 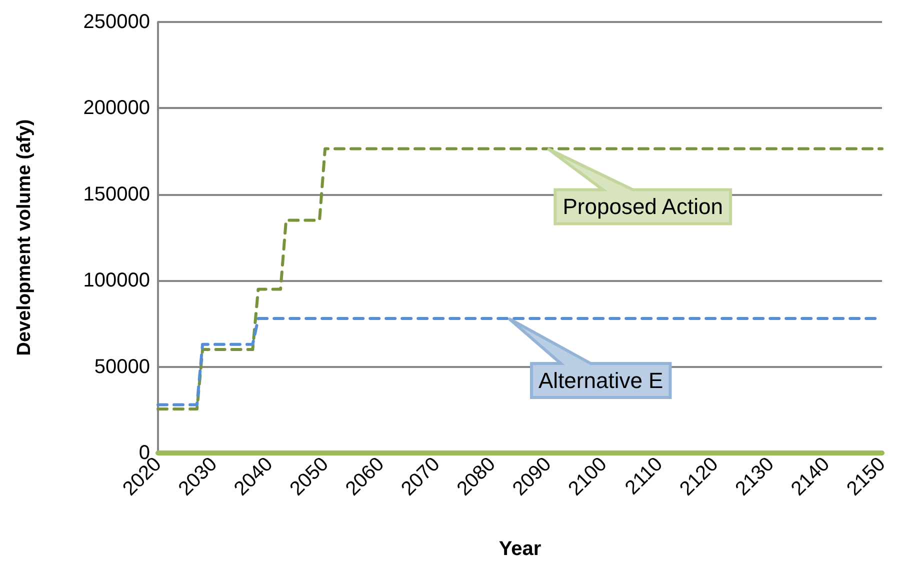 I want to click on annotation: Alternative E, so click(x=601, y=381).